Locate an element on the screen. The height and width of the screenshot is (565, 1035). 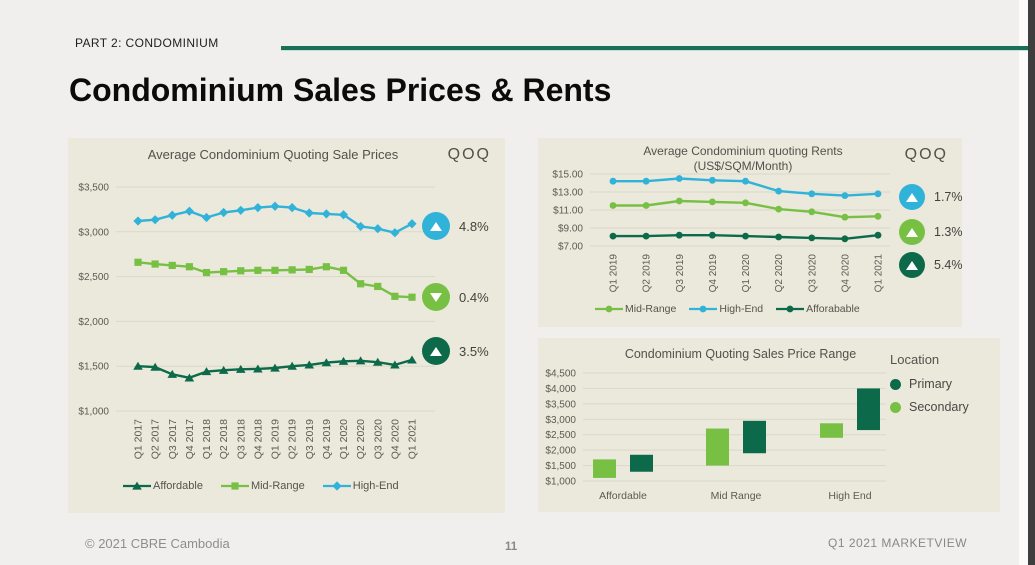
rents-chart-legend: Mid-Range High-End Afforabable is located at coordinates (727, 309).